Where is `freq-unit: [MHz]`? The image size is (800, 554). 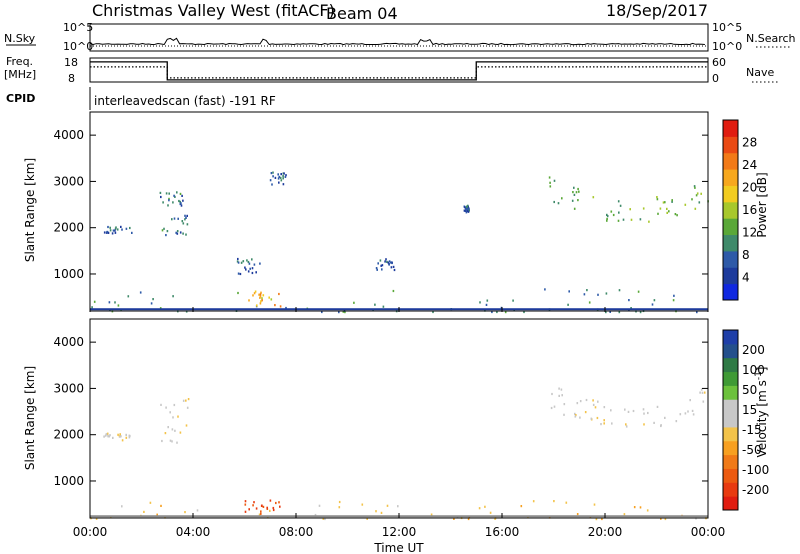
freq-unit: [MHz] is located at coordinates (20, 74).